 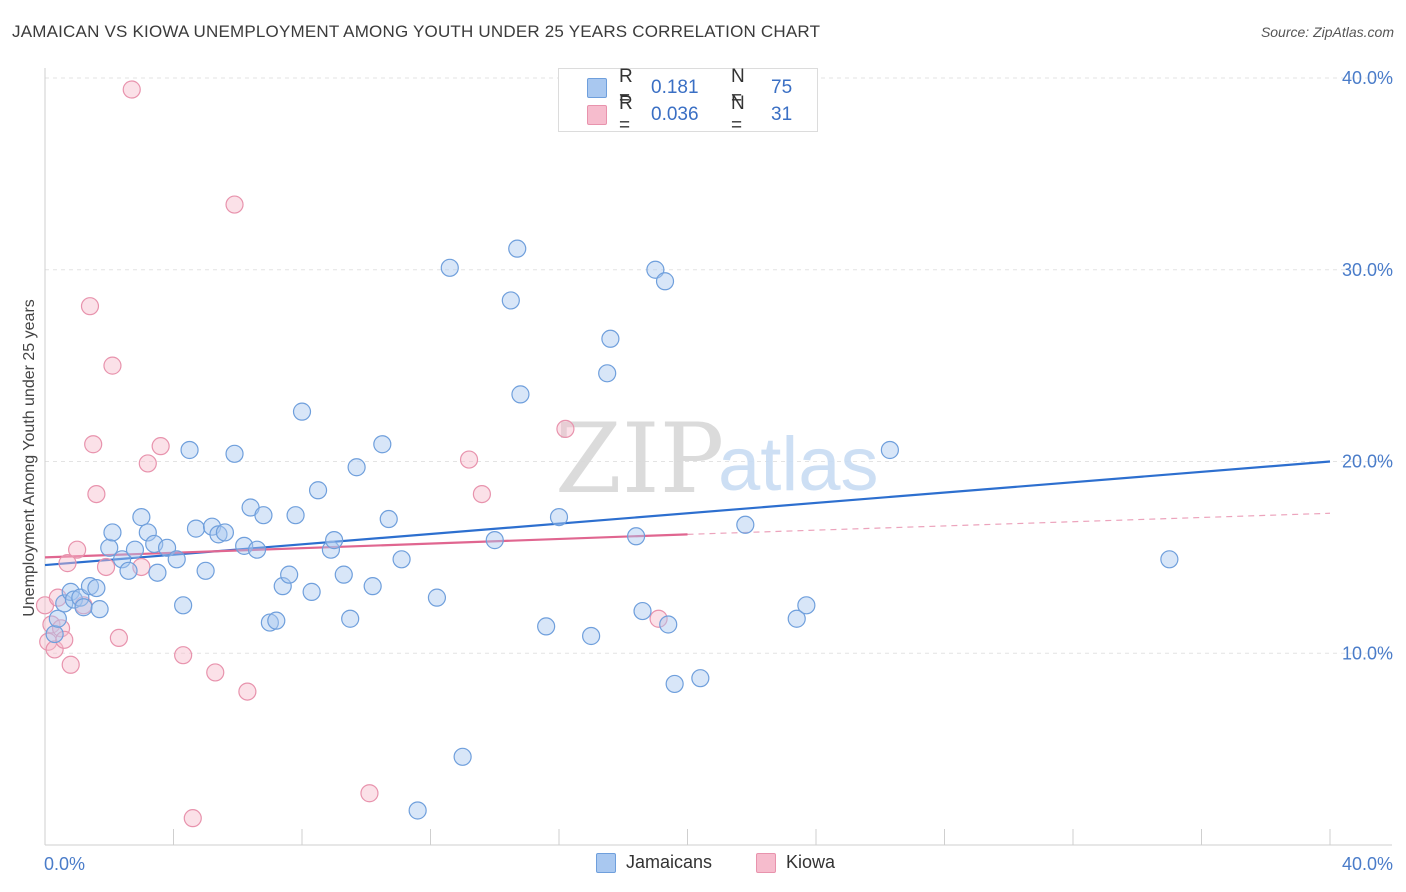 I want to click on bottom-legend-swatch-jamaicans, so click(x=606, y=862).